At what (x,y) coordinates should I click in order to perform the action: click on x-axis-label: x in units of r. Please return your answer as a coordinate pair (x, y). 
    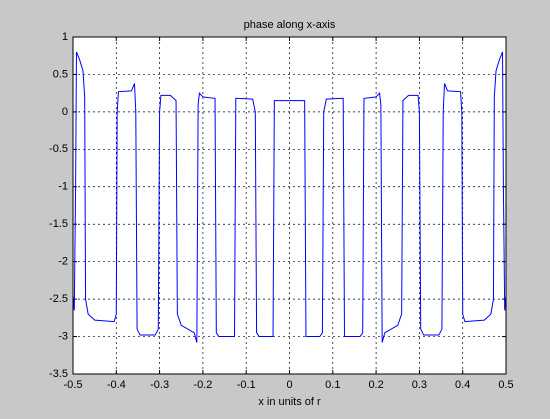
    Looking at the image, I should click on (289, 402).